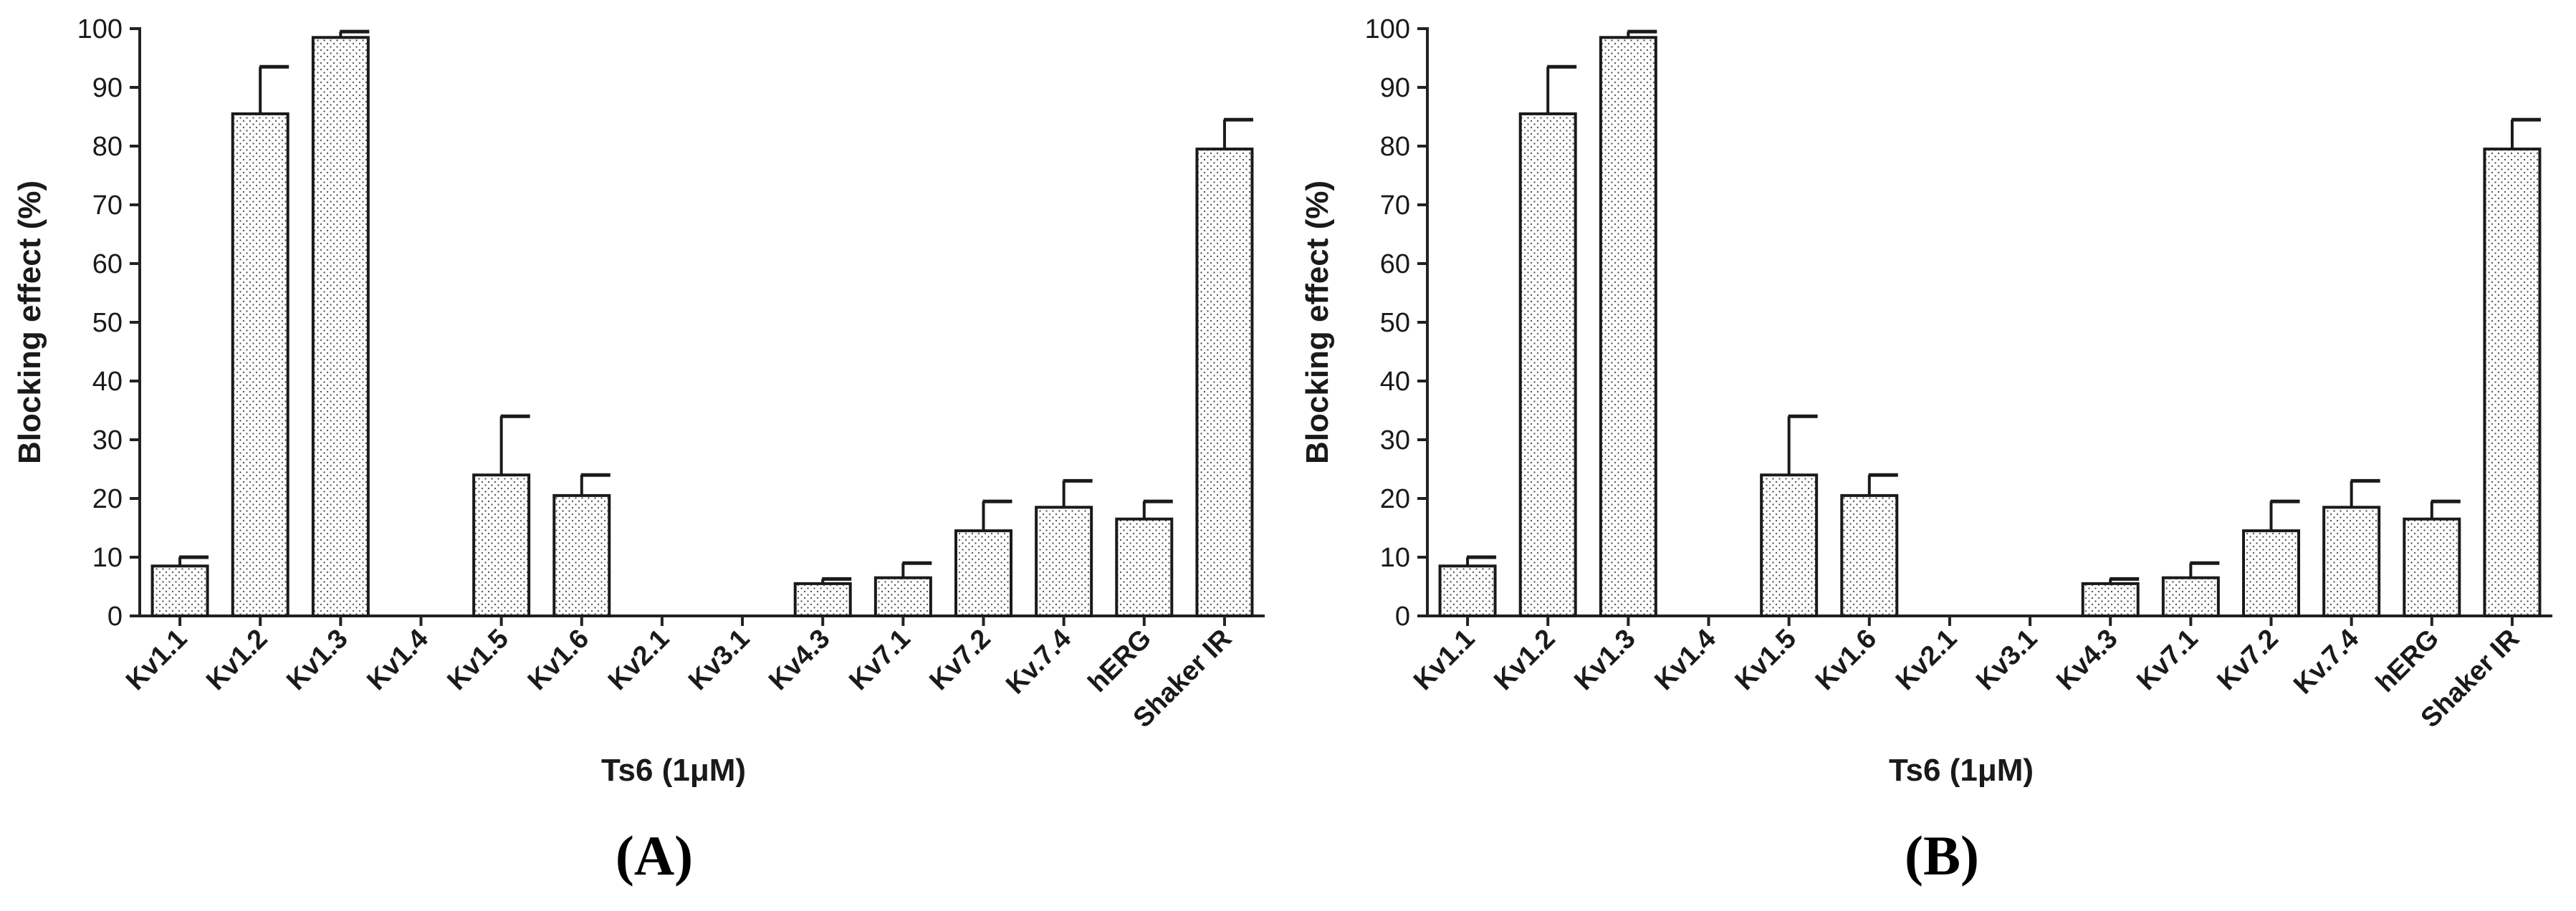 This screenshot has height=911, width=2576. I want to click on panel-label-a: (A), so click(654, 855).